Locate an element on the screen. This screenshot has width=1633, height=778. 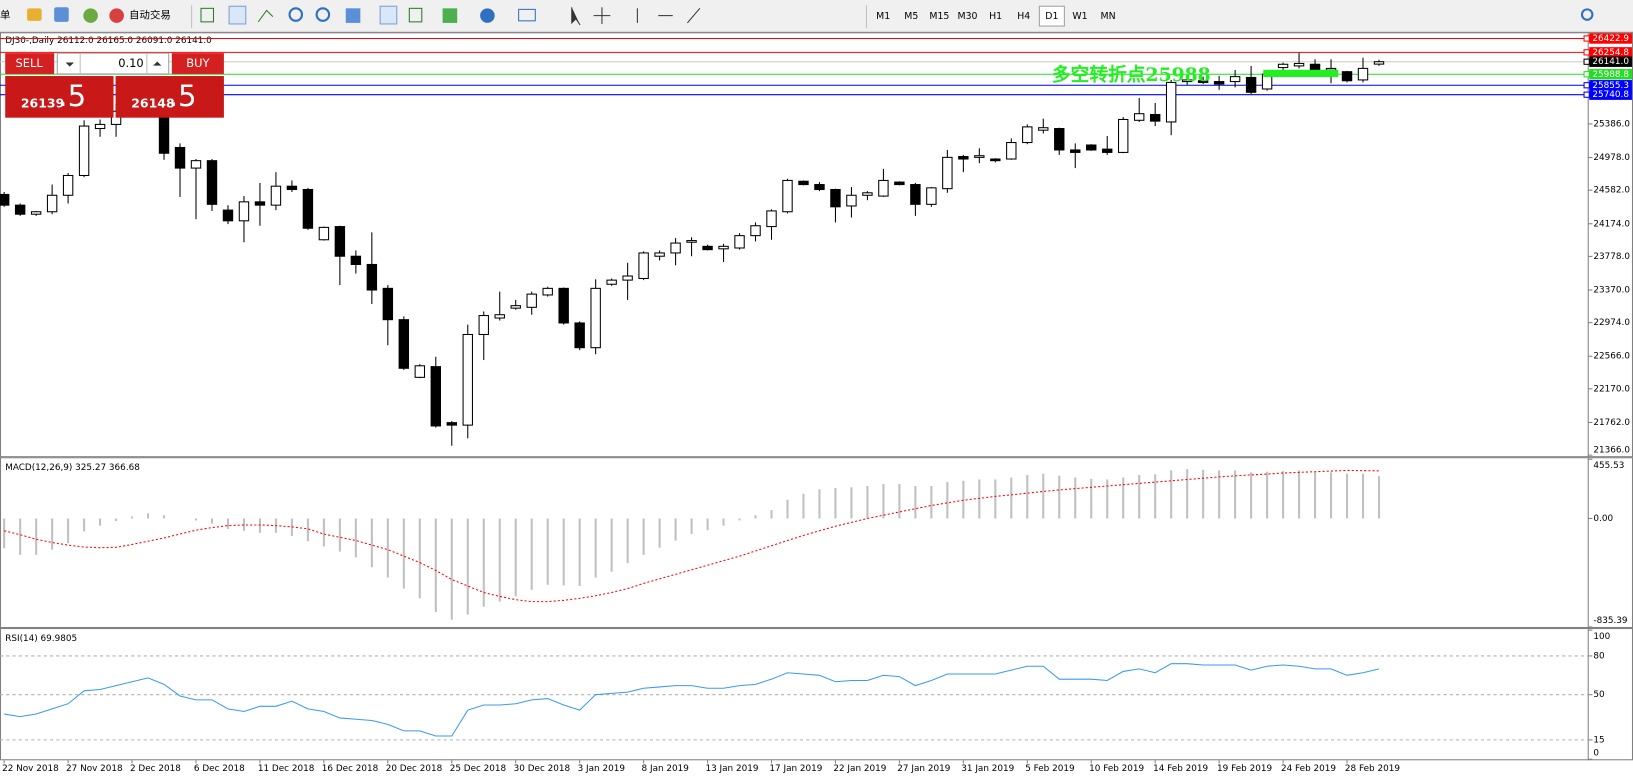
y-tick-label: 0 is located at coordinates (1596, 754).